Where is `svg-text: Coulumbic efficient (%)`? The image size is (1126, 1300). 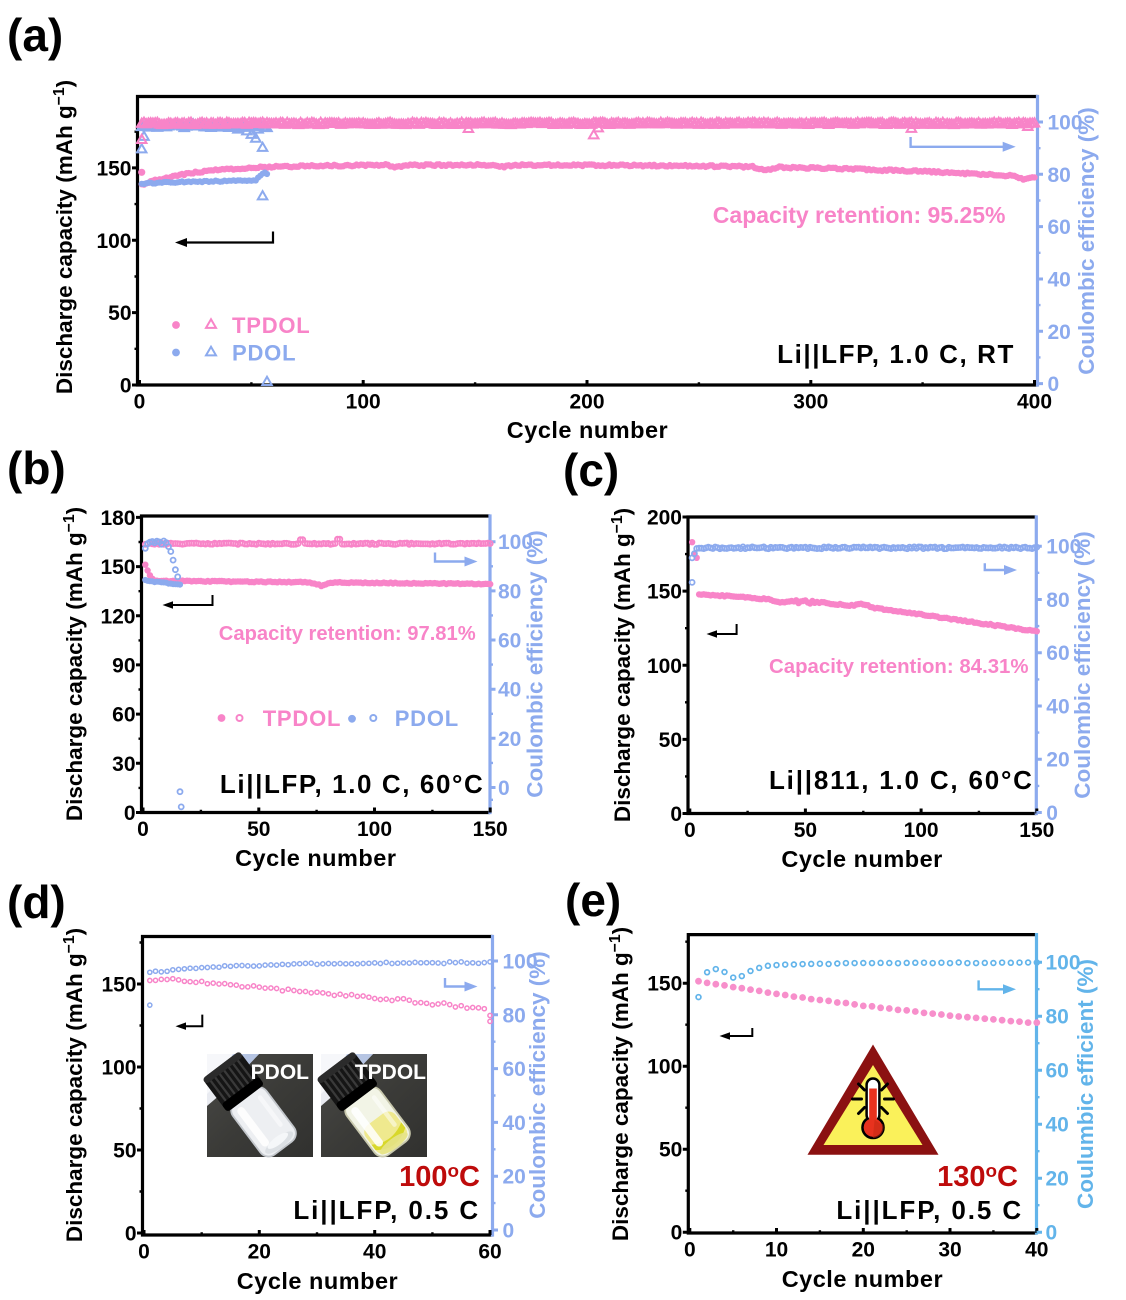 svg-text: Coulumbic efficient (%) is located at coordinates (1085, 1084).